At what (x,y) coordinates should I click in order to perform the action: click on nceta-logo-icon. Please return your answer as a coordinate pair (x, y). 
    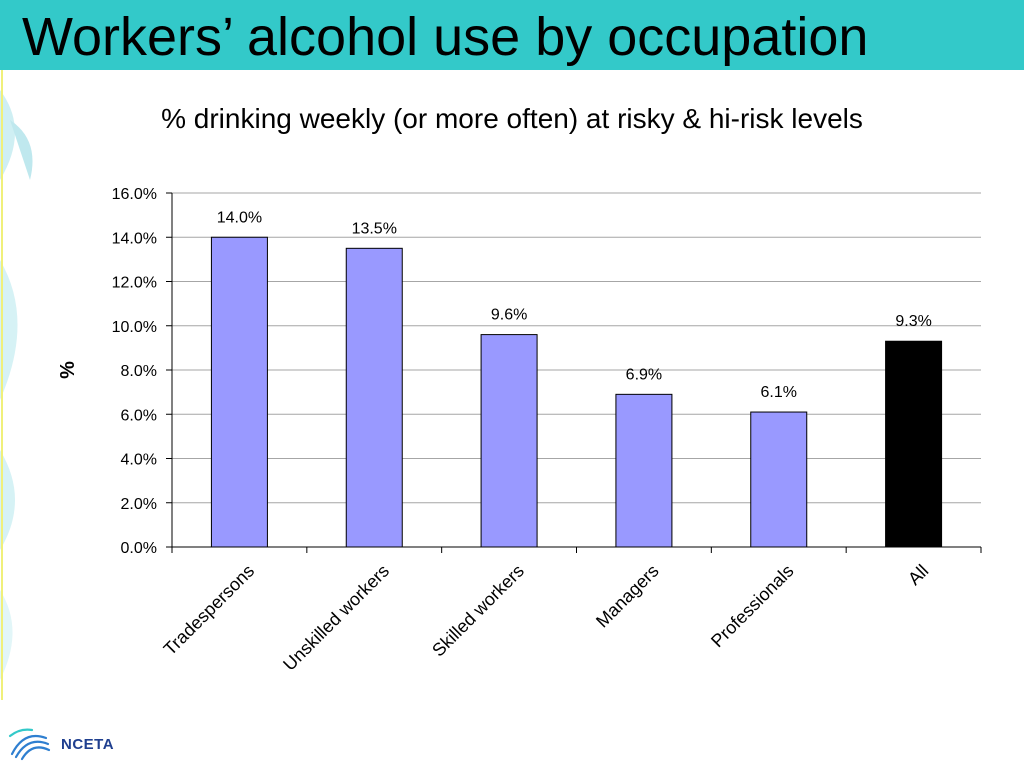
    Looking at the image, I should click on (29, 744).